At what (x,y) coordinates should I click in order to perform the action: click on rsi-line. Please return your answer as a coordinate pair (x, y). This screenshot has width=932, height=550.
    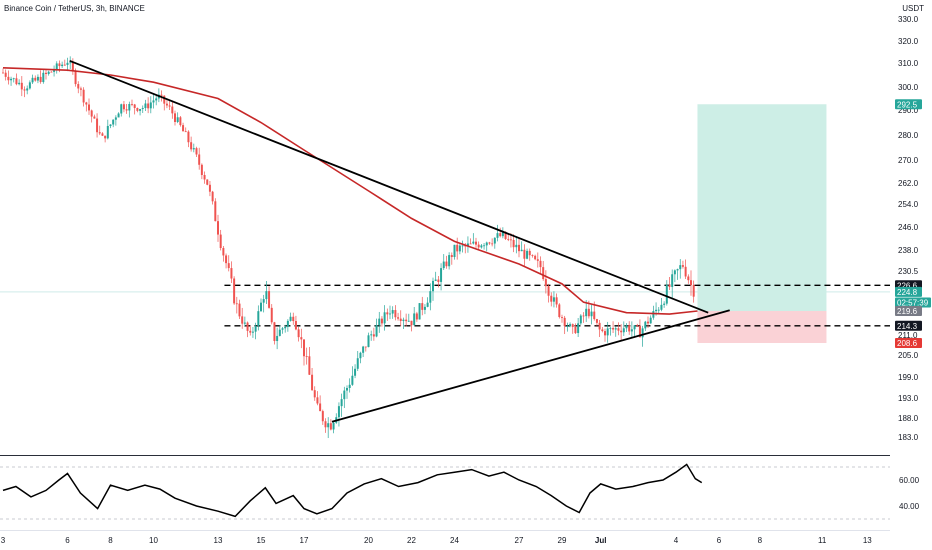
    Looking at the image, I should click on (352, 490).